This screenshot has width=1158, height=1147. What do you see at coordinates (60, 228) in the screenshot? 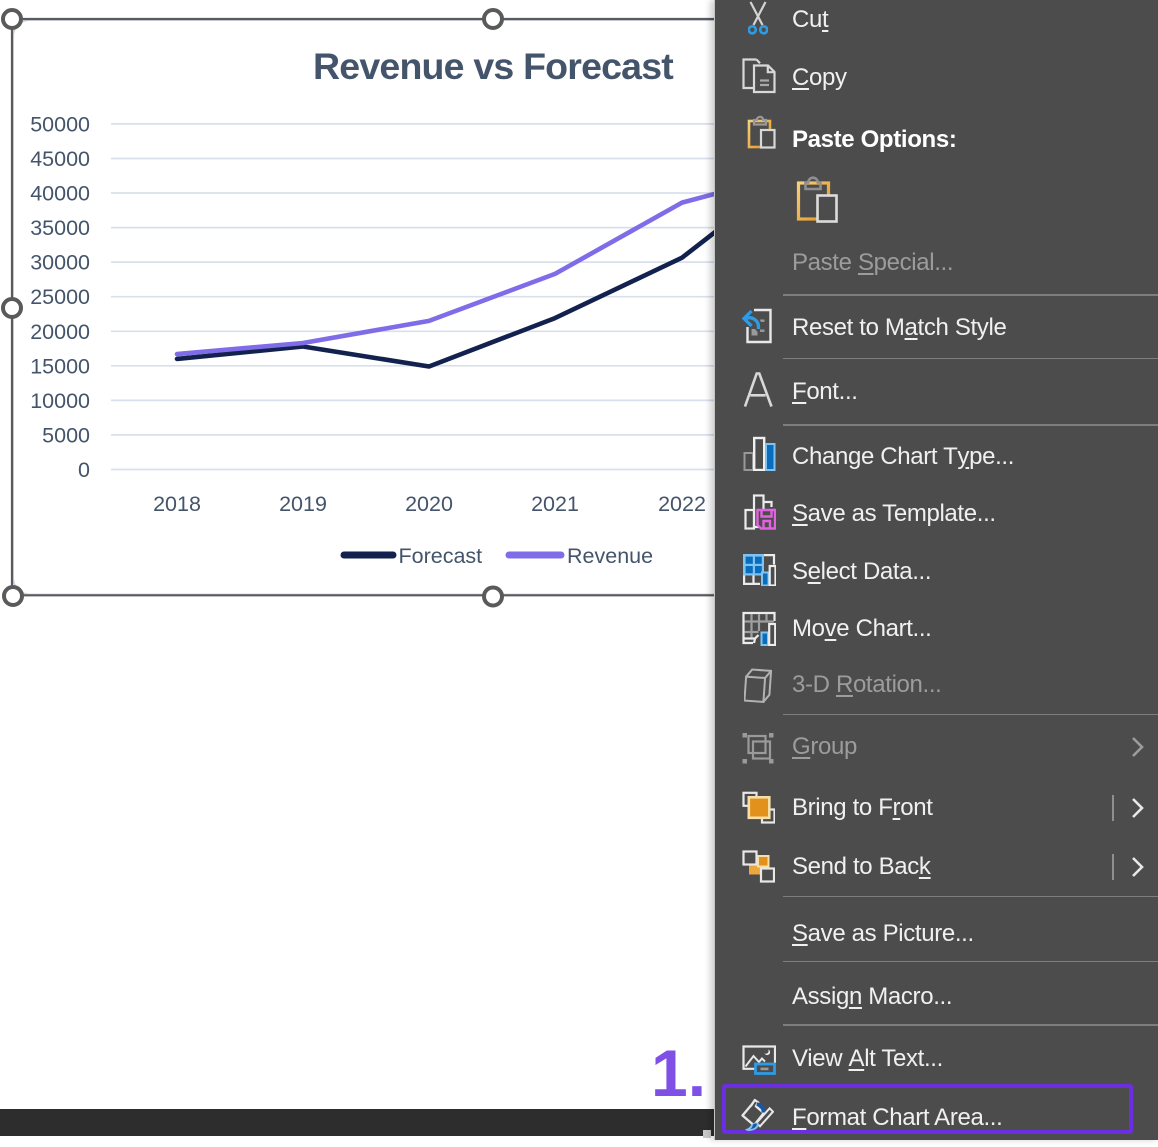
I see `svg-text: 35000` at bounding box center [60, 228].